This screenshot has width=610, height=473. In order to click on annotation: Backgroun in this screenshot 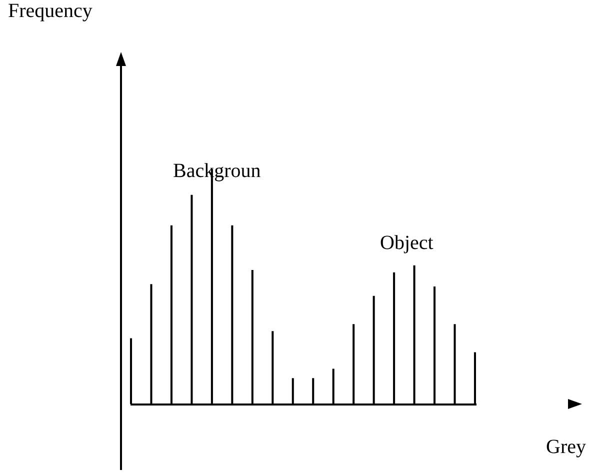, I will do `click(217, 171)`.